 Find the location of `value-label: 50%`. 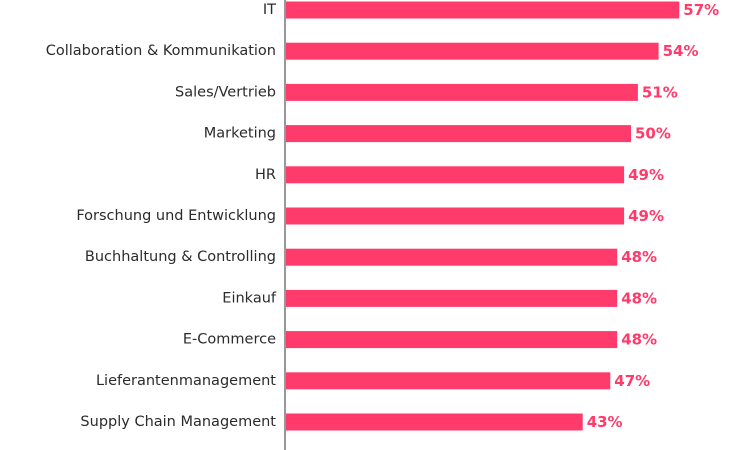

value-label: 50% is located at coordinates (653, 134).